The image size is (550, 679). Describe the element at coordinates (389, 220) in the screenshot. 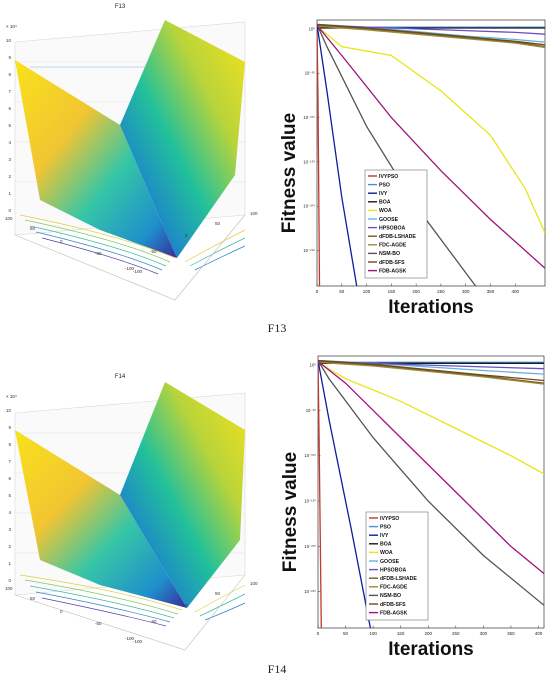

I see `legend-entry: GOOSE` at that location.